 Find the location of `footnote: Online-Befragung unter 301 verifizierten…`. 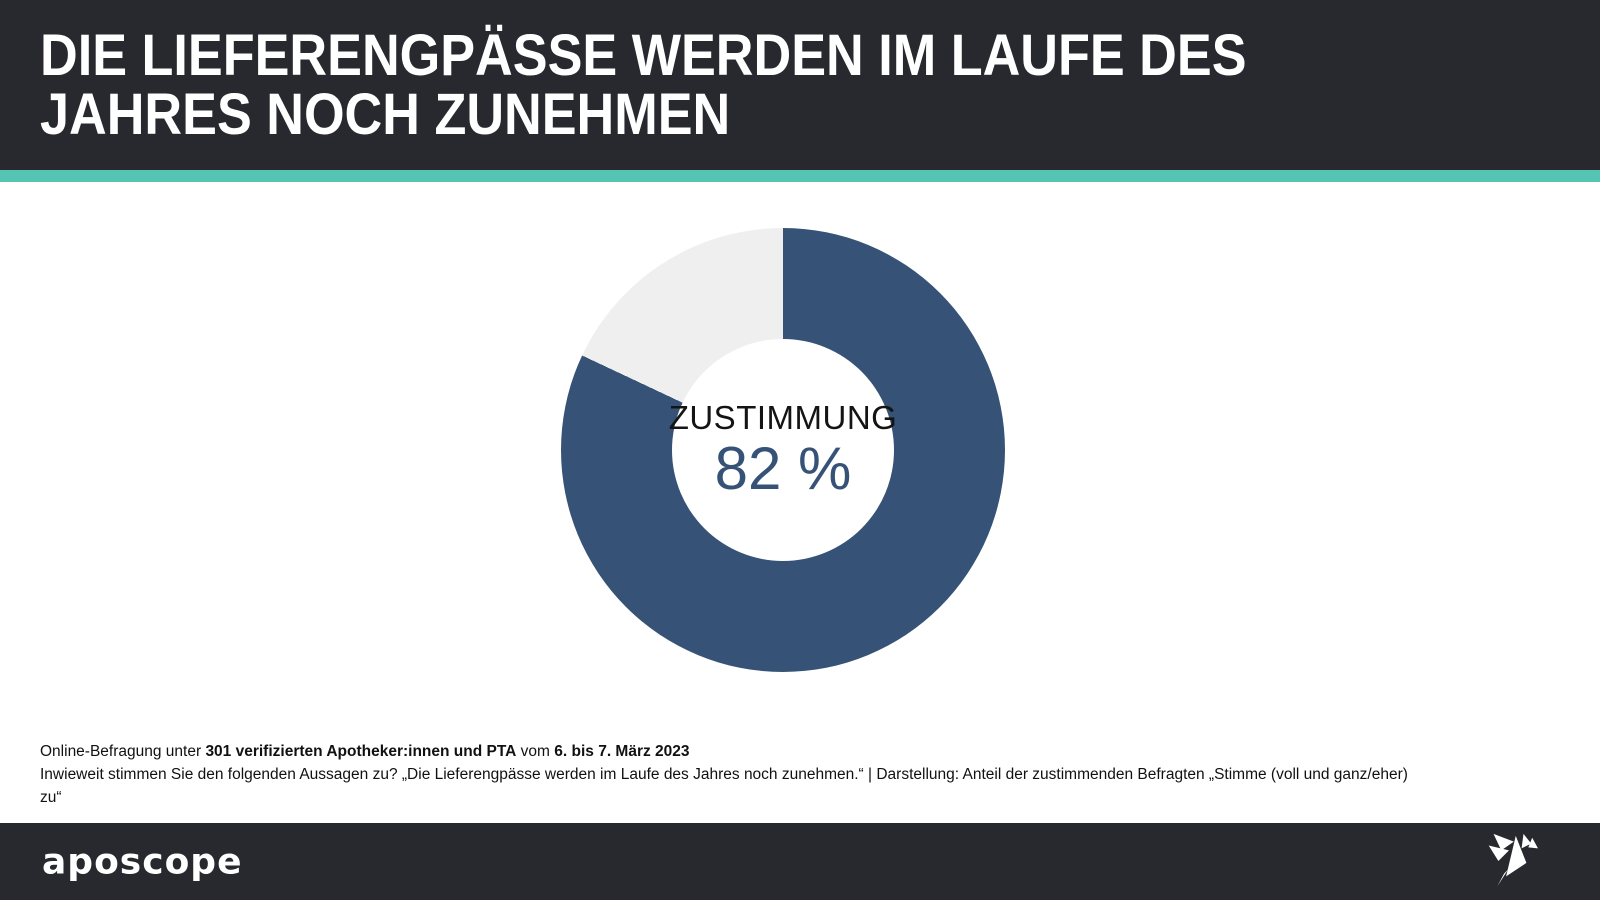

footnote: Online-Befragung unter 301 verifizierten… is located at coordinates (730, 774).